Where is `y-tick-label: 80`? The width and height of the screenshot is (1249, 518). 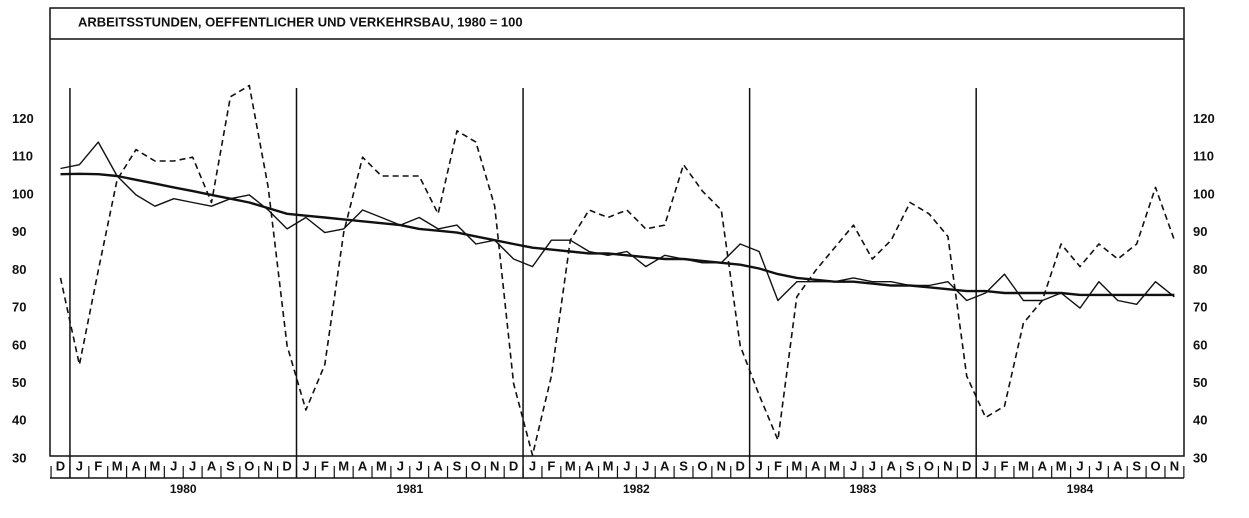
y-tick-label: 80 is located at coordinates (19, 269).